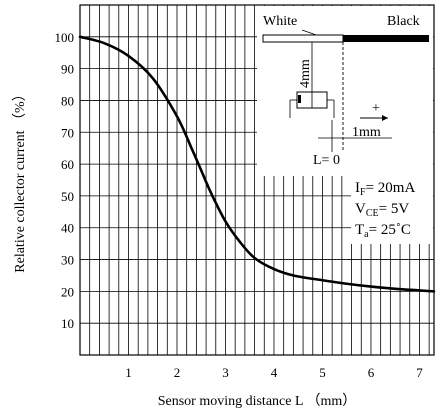 The width and height of the screenshot is (437, 411). Describe the element at coordinates (376, 108) in the screenshot. I see `plus-label: +` at that location.